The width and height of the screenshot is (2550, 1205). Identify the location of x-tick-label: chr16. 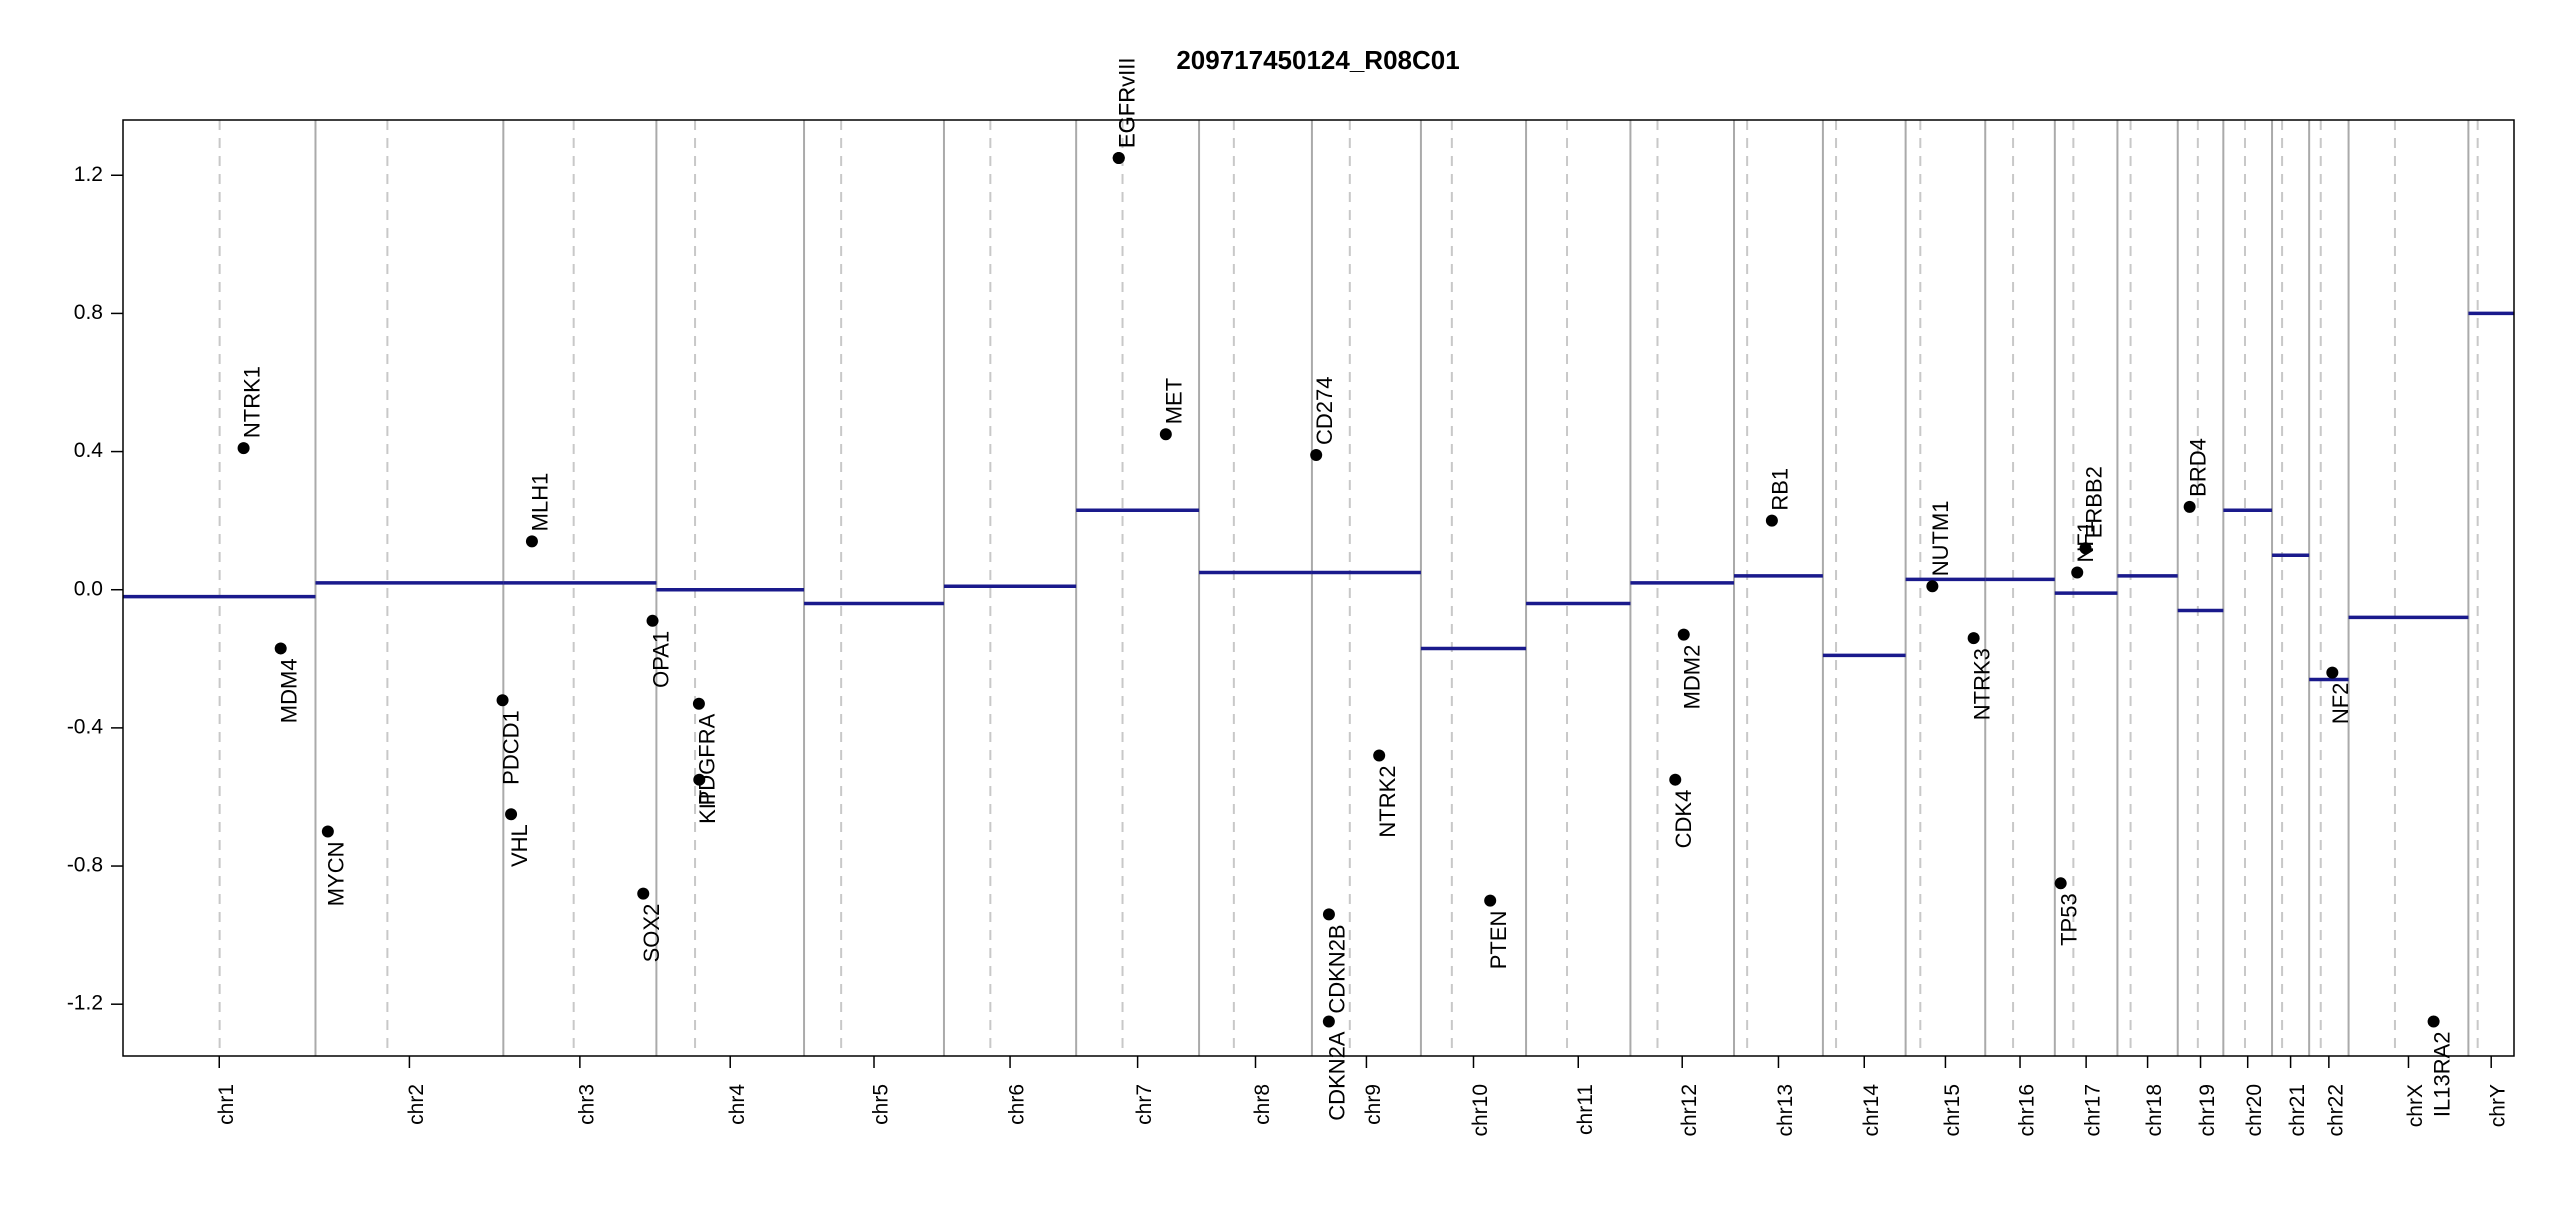
(2027, 1110).